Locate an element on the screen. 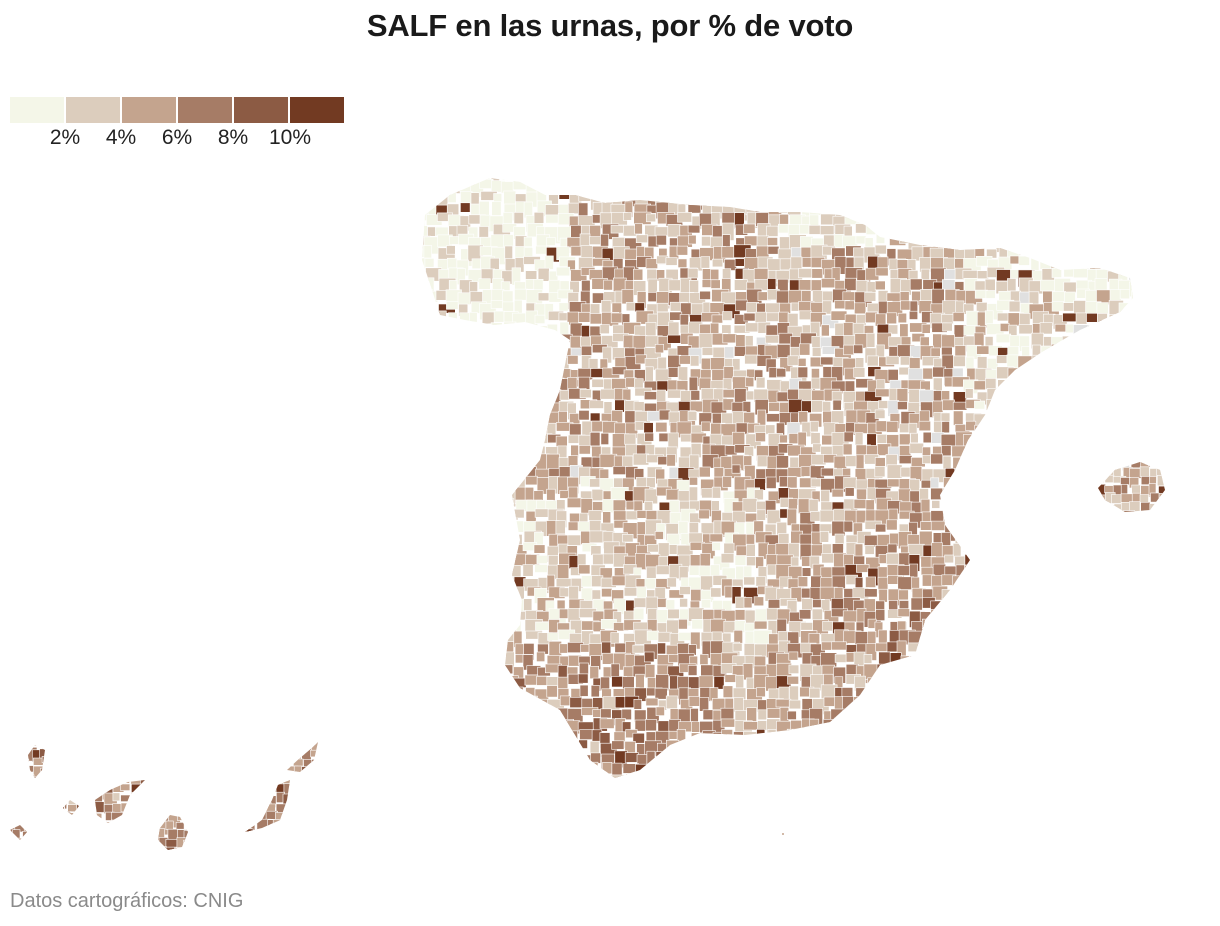 The image size is (1220, 926). municipality-2095 is located at coordinates (960, 519).